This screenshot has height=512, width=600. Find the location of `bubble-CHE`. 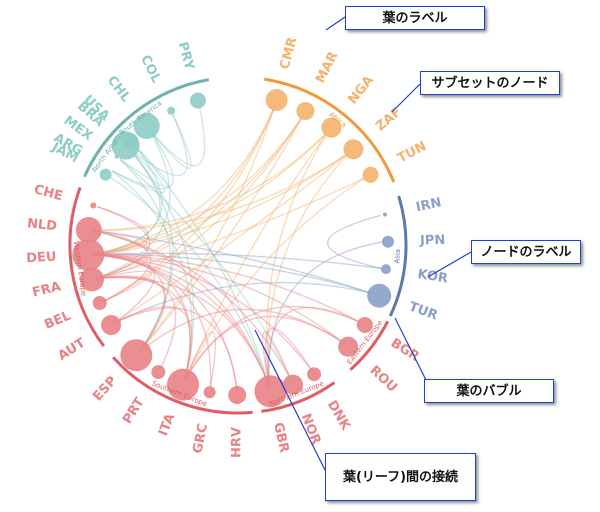

bubble-CHE is located at coordinates (93, 205).